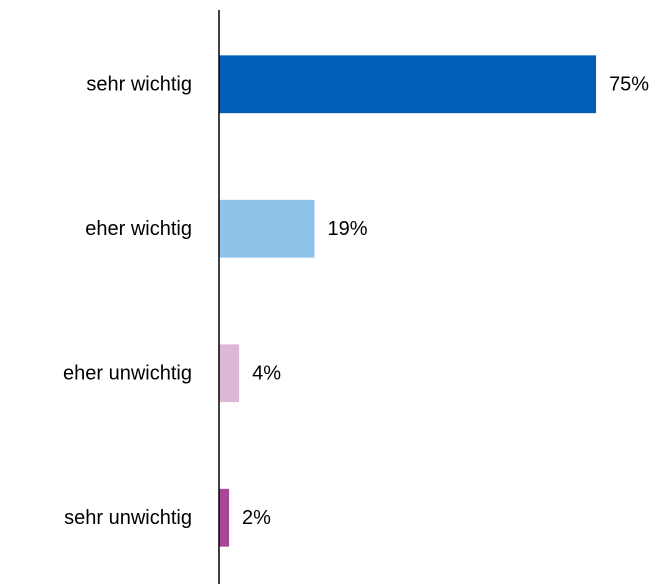  What do you see at coordinates (127, 374) in the screenshot?
I see `category-label: eher unwichtig` at bounding box center [127, 374].